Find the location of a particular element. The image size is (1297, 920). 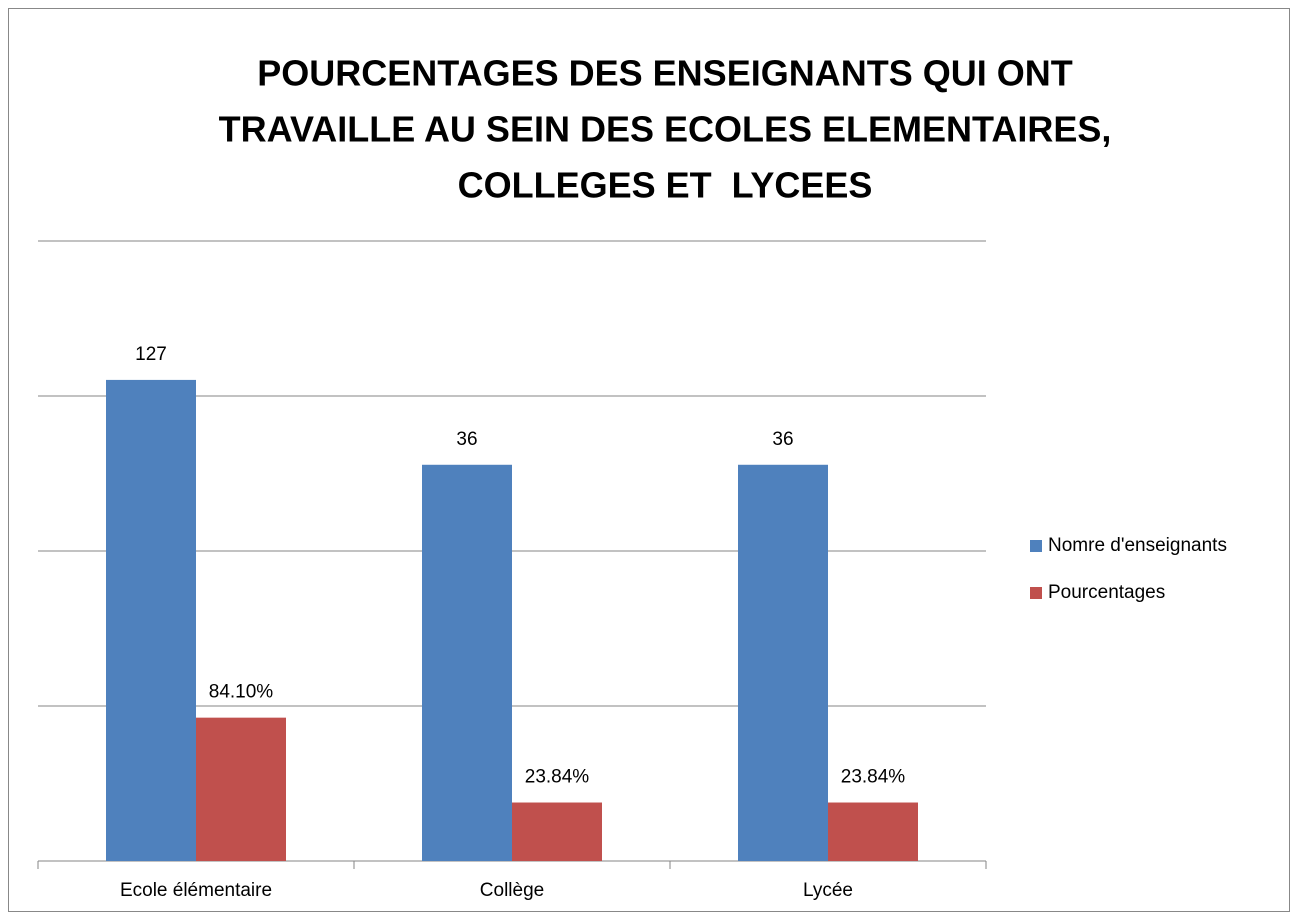

data-label: 127 is located at coordinates (151, 354).